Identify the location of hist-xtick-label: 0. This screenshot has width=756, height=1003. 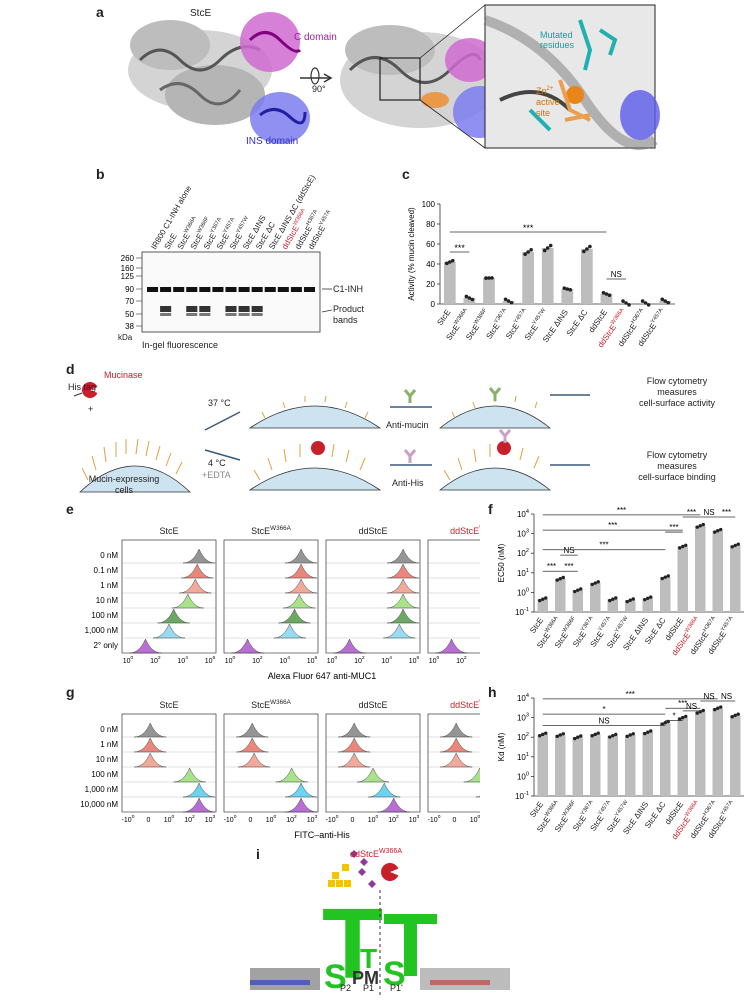
(353, 820).